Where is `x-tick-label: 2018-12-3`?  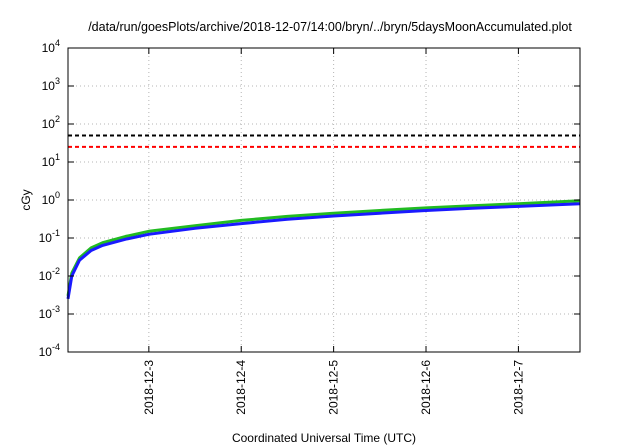
x-tick-label: 2018-12-3 is located at coordinates (149, 387).